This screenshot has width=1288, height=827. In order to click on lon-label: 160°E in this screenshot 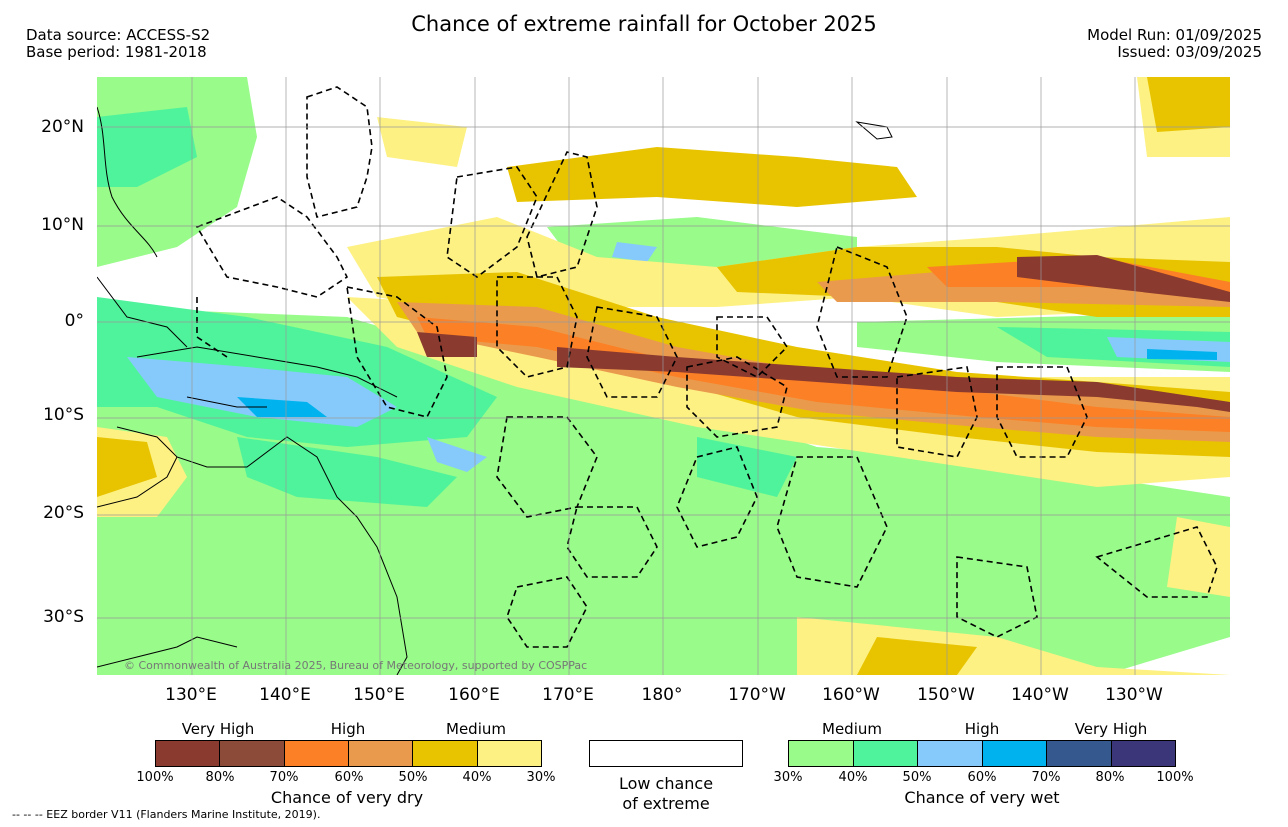, I will do `click(474, 695)`.